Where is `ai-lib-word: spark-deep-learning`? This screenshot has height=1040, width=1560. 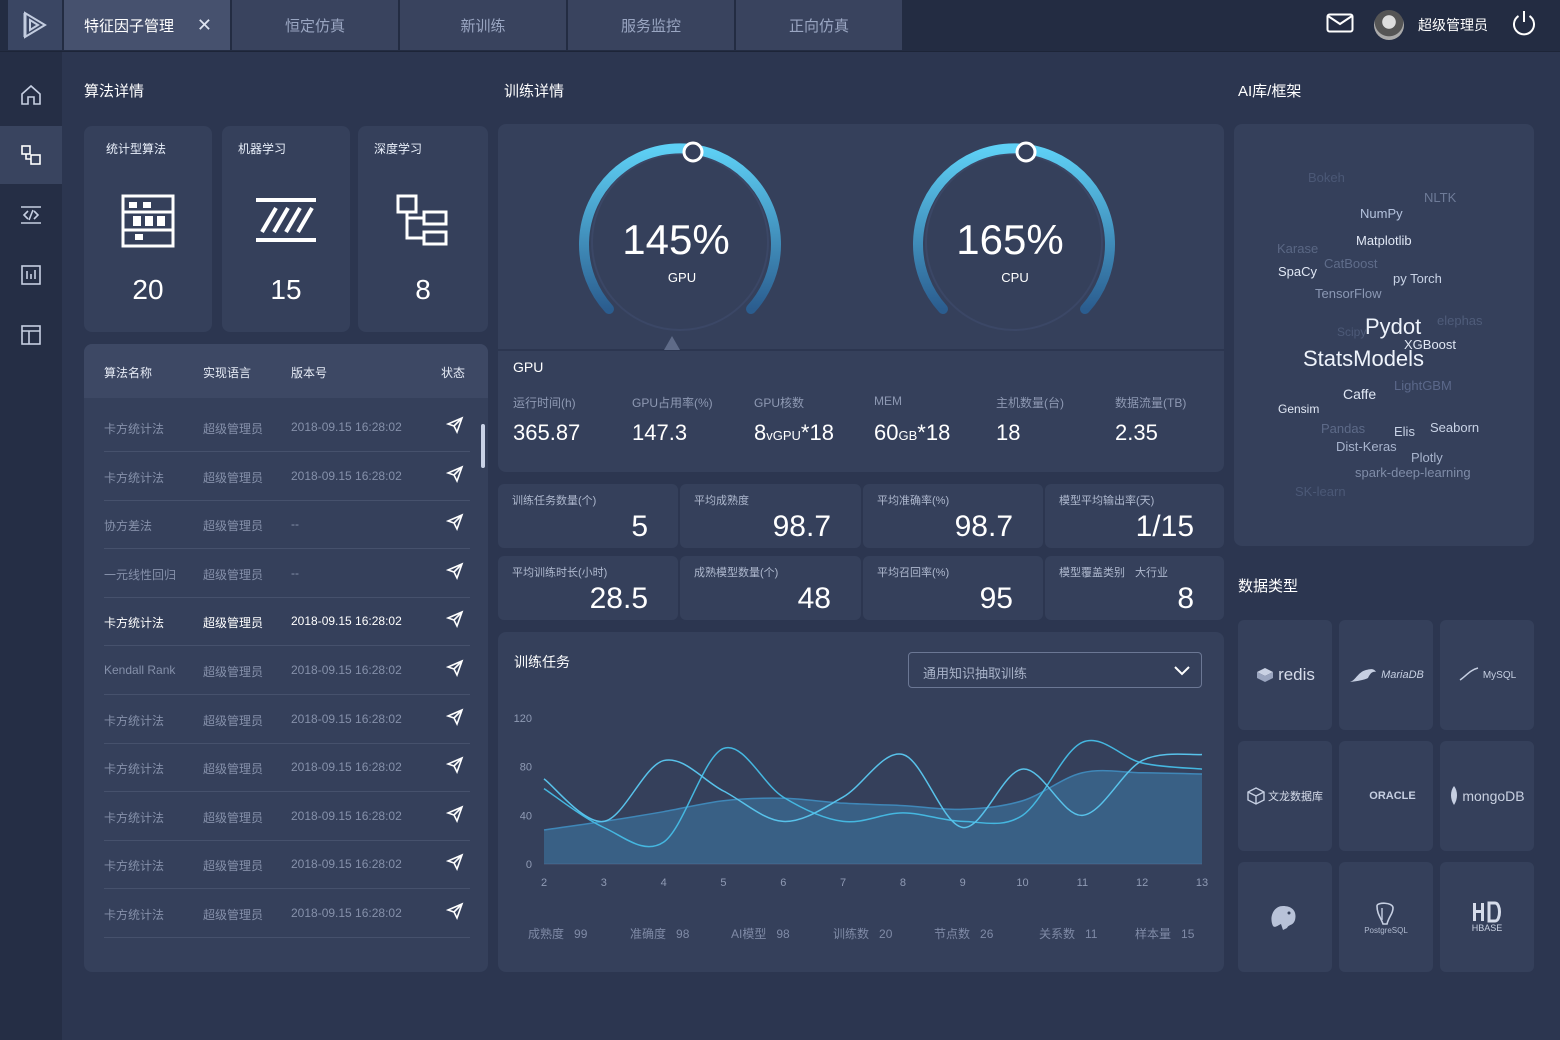 ai-lib-word: spark-deep-learning is located at coordinates (1413, 472).